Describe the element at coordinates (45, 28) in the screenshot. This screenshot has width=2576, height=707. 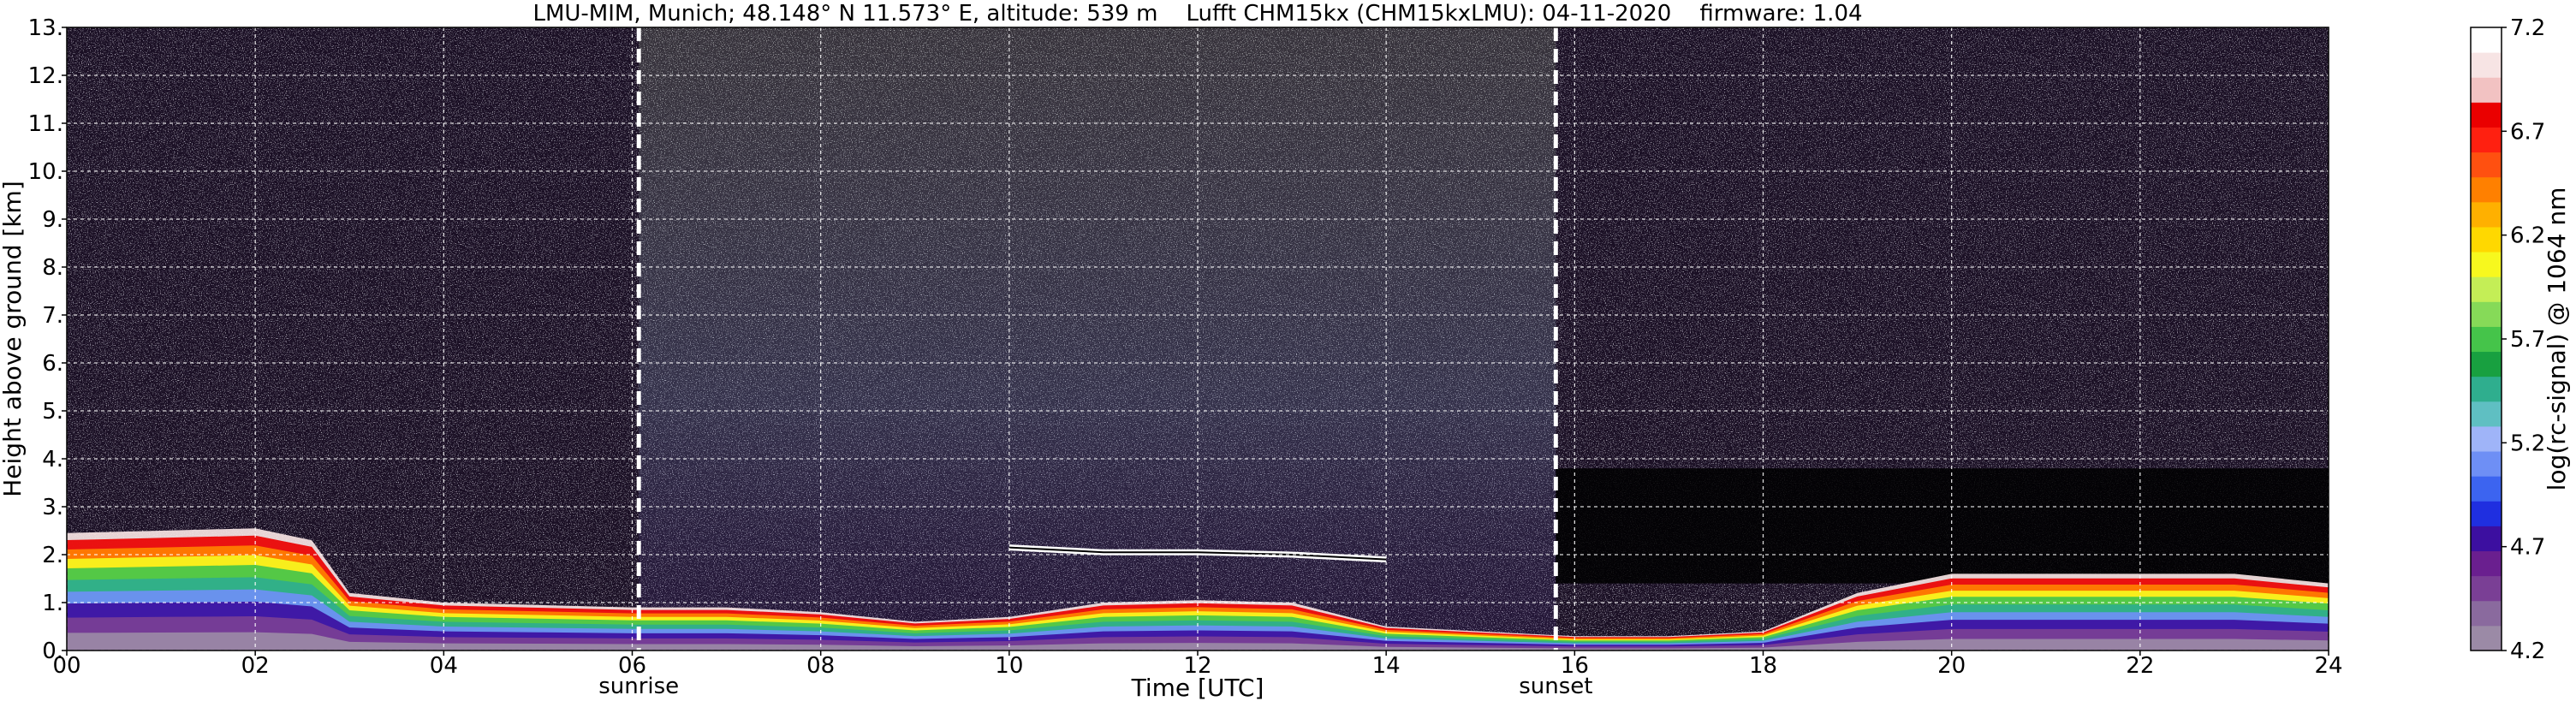
I see `y-tick-label: 13.` at that location.